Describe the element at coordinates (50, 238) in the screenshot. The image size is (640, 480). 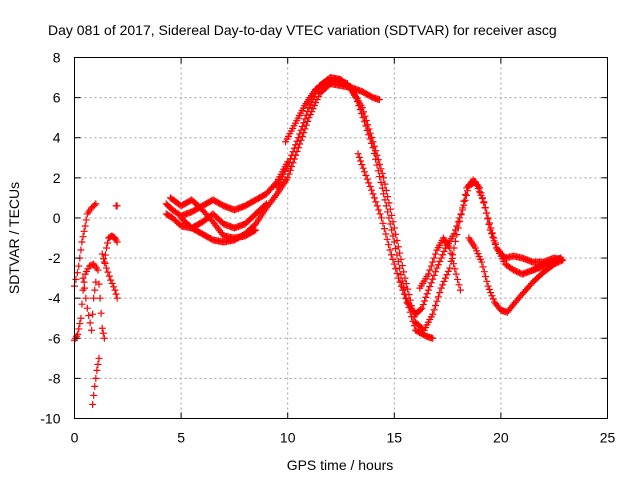
I see `y-tick-labels: -10 -8 -6 -4 -2 0 2 4 6 8` at that location.